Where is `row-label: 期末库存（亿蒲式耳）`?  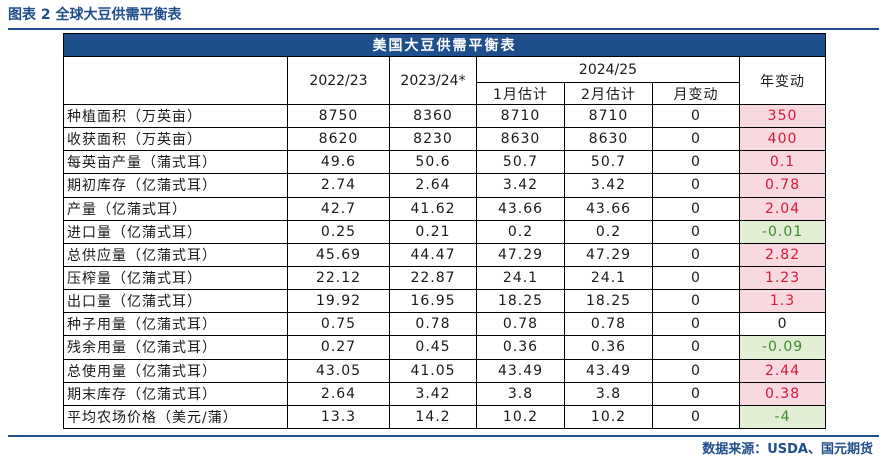
row-label: 期末库存（亿蒲式耳） is located at coordinates (175, 393).